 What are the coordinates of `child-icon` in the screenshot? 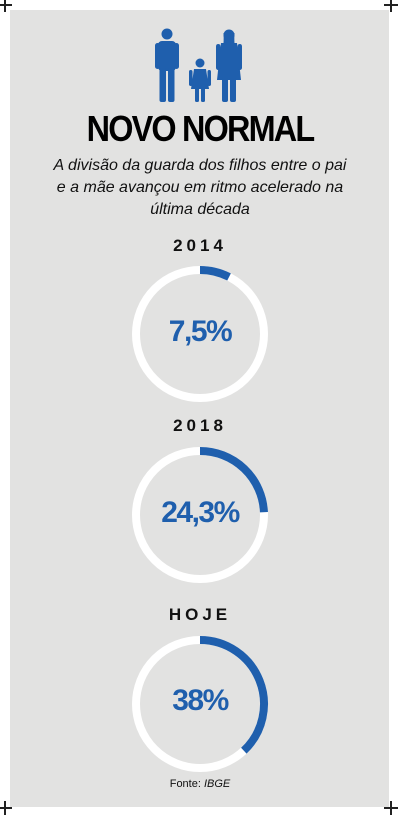 It's located at (200, 80).